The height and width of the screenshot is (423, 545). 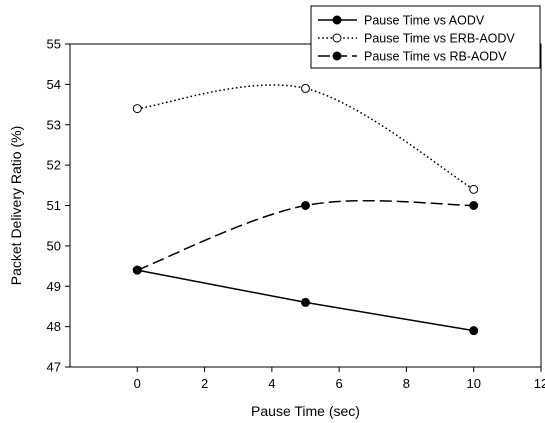 I want to click on x-tick-label: 2, so click(x=204, y=383).